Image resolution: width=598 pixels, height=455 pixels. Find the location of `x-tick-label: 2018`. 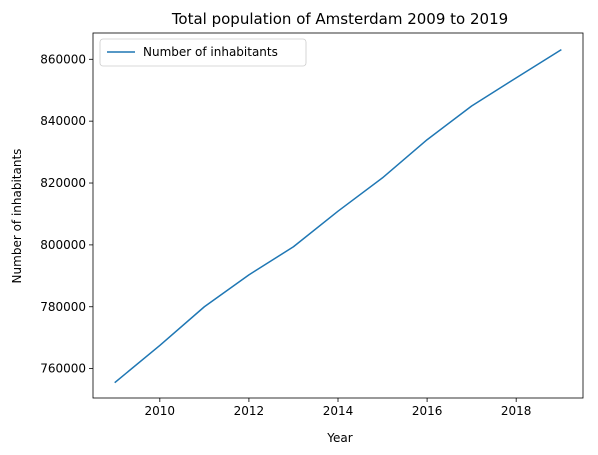

x-tick-label: 2018 is located at coordinates (516, 411).